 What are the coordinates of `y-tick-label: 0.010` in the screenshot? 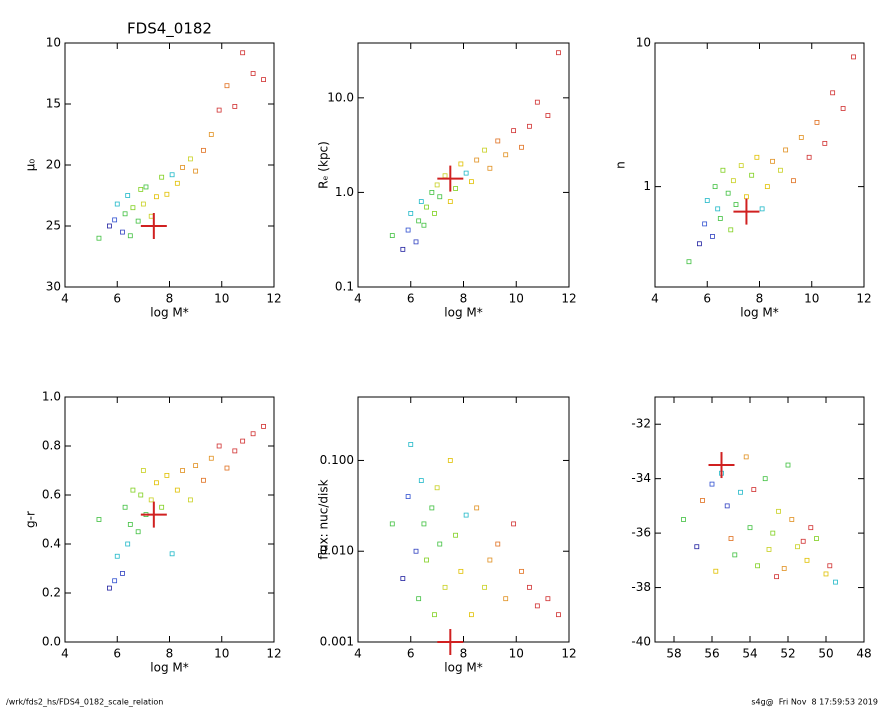 It's located at (337, 551).